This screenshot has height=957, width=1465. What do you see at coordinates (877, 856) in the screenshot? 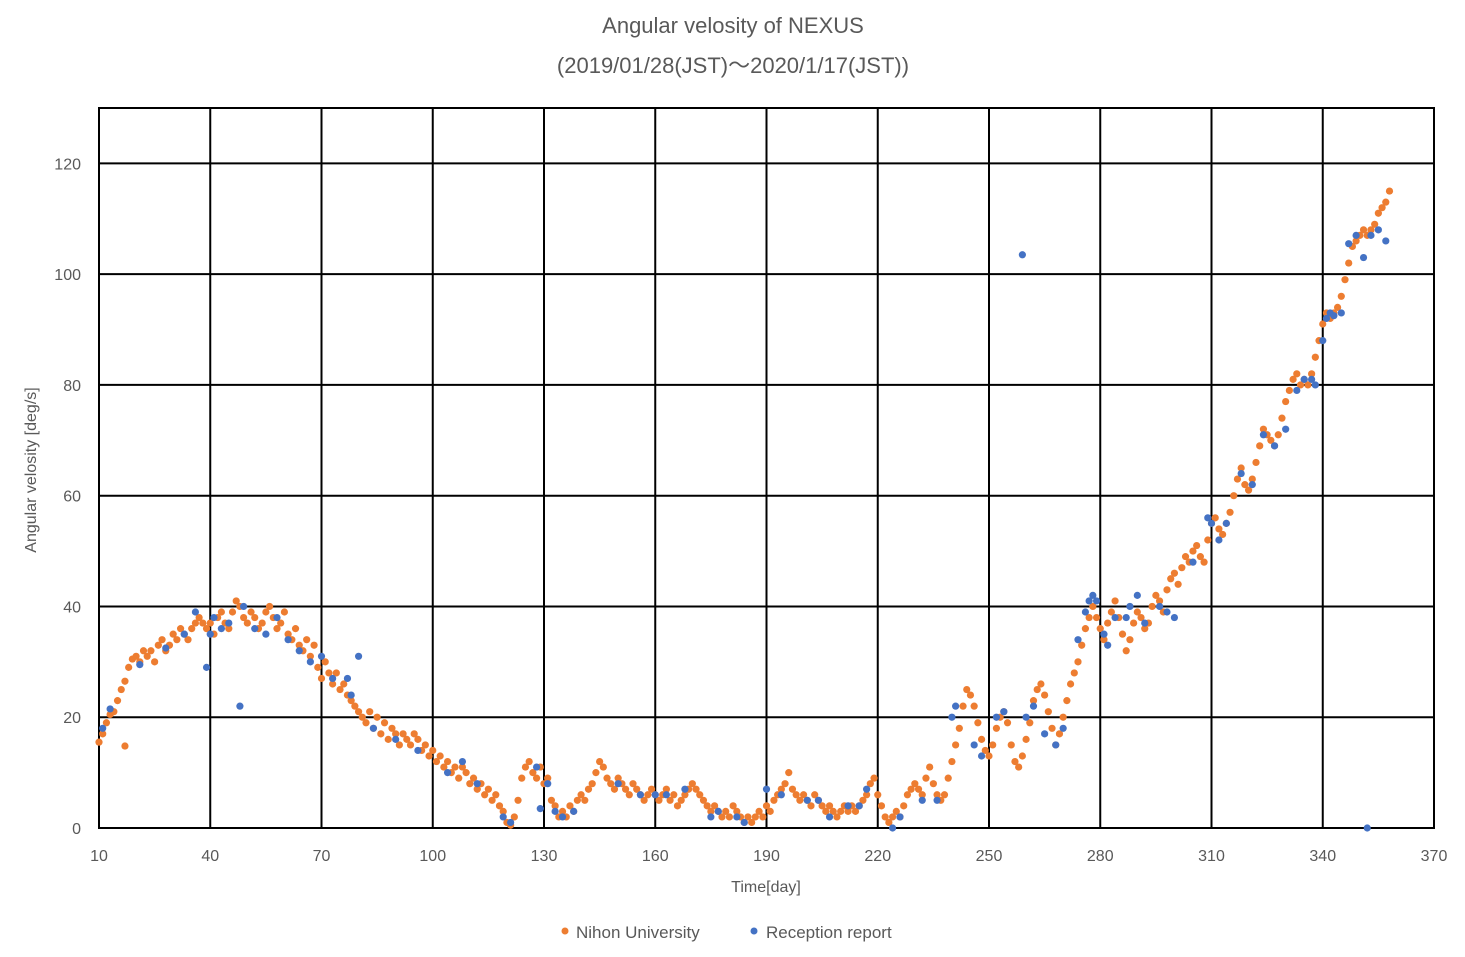
I see `x-tick-label: 220` at bounding box center [877, 856].